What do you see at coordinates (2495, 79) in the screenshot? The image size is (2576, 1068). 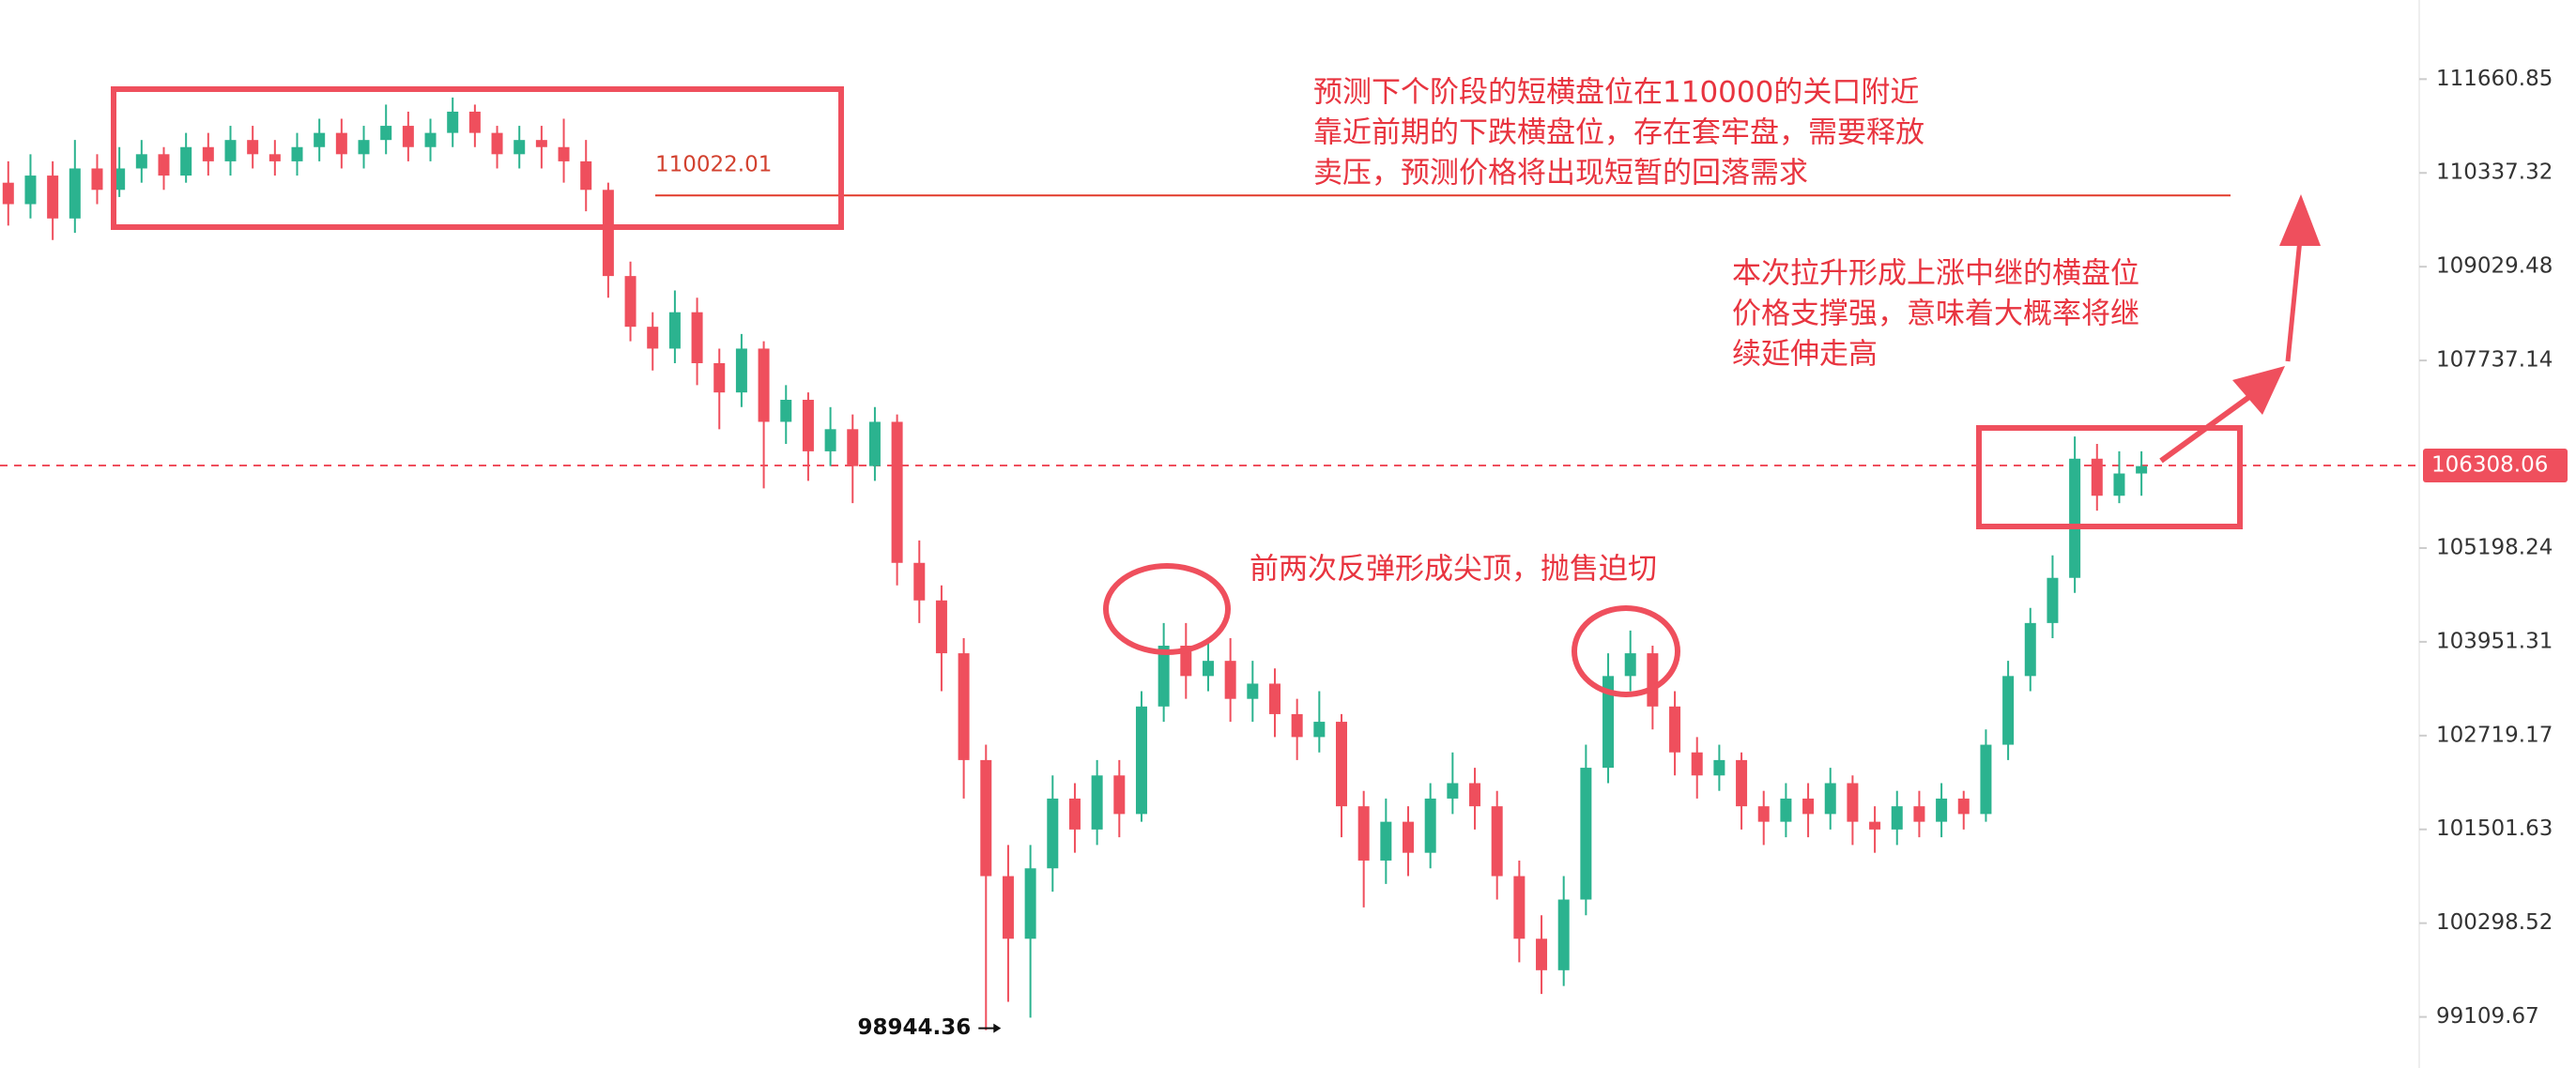 I see `y-tick-label: 111660.85` at bounding box center [2495, 79].